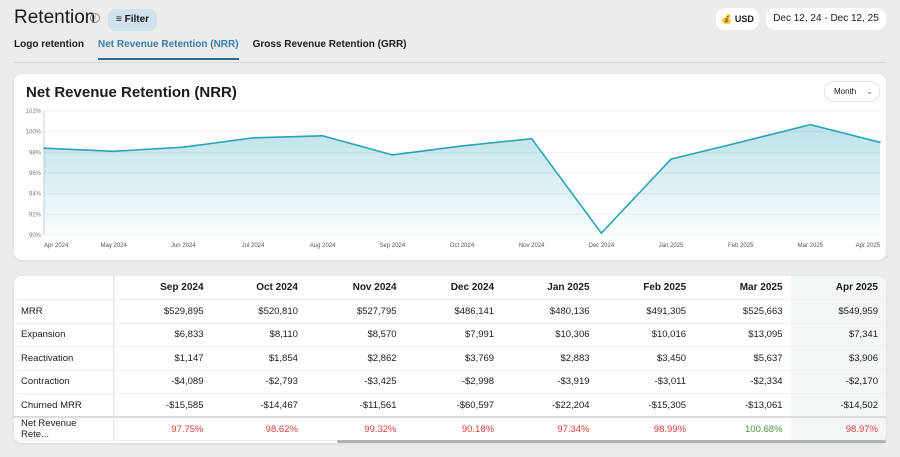 The height and width of the screenshot is (457, 900). Describe the element at coordinates (845, 91) in the screenshot. I see `period-value: Month` at that location.